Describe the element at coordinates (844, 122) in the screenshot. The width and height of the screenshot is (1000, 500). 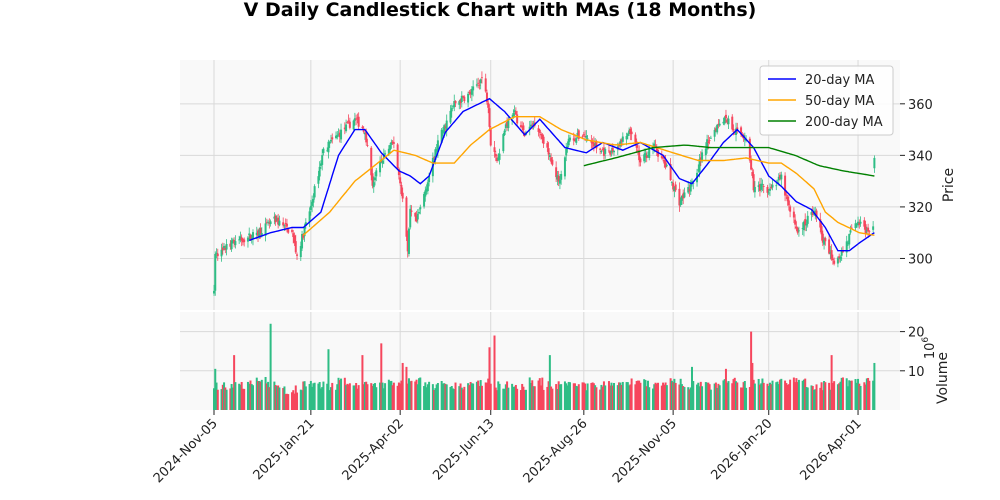
I see `legend-label: 200-day MA` at that location.